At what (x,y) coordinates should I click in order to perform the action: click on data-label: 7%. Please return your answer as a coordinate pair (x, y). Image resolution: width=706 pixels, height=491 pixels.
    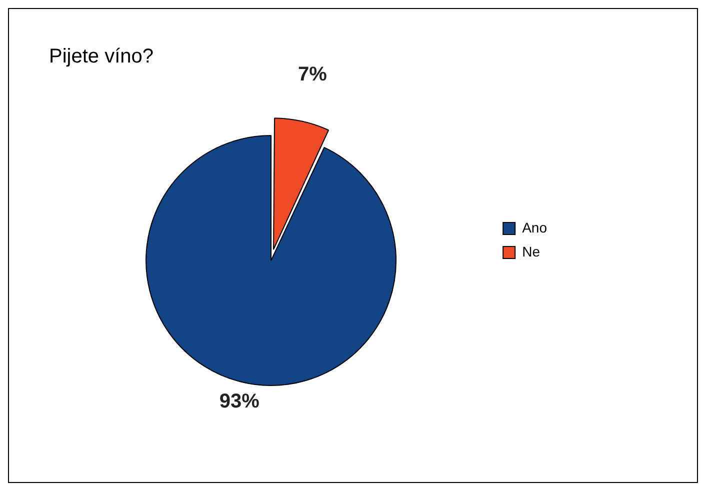
    Looking at the image, I should click on (313, 75).